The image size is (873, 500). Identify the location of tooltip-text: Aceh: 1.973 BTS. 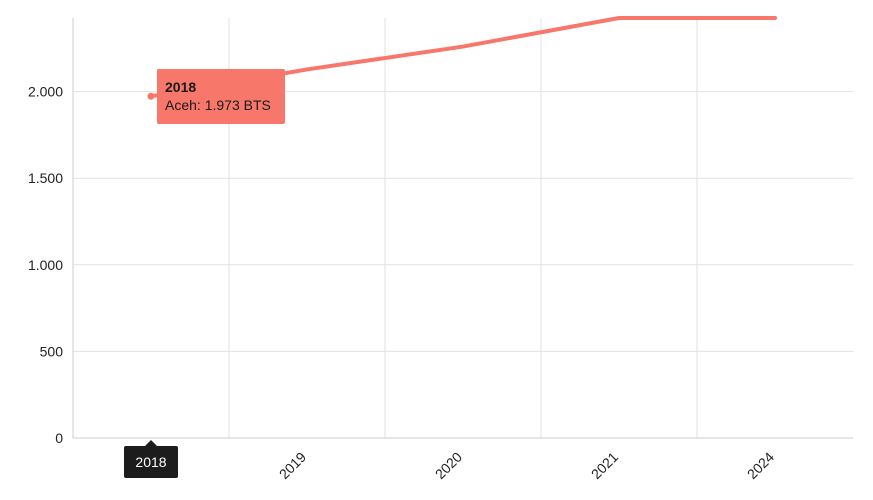
(218, 105).